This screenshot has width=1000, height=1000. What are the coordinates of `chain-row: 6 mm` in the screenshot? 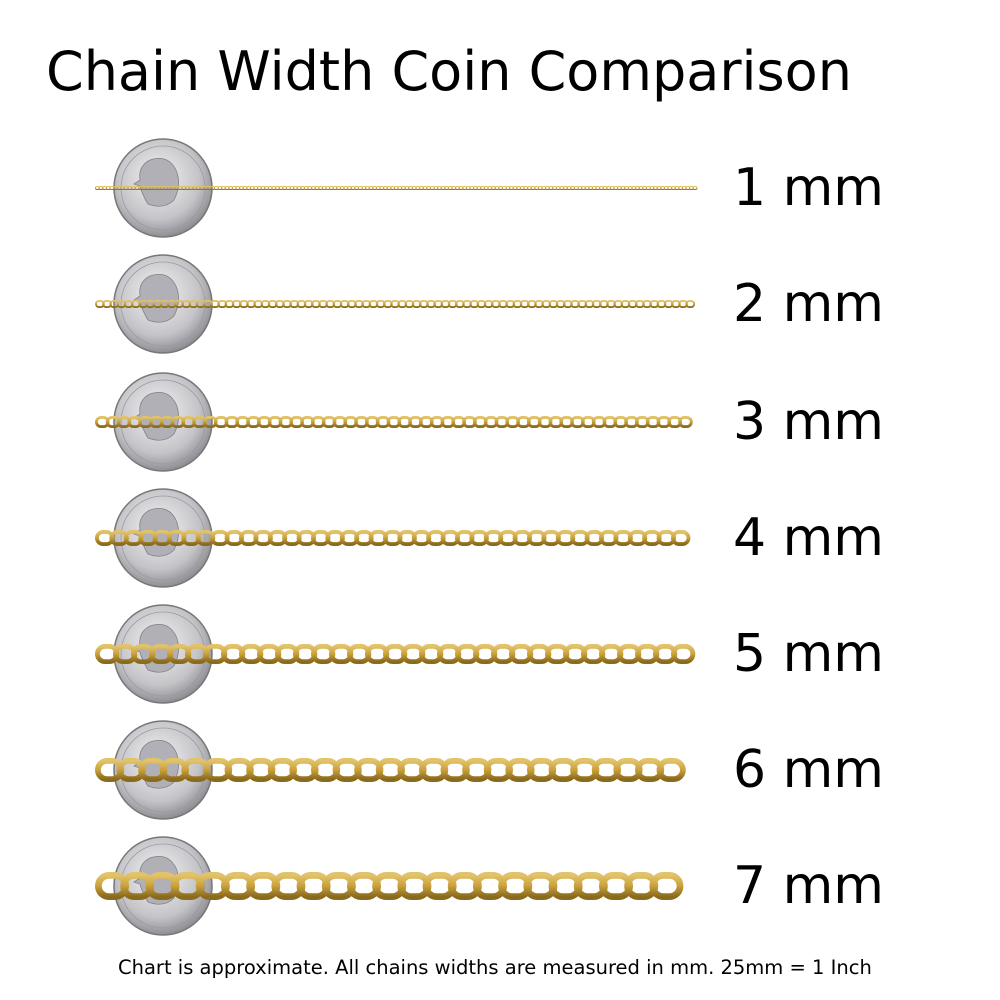 It's located at (500, 770).